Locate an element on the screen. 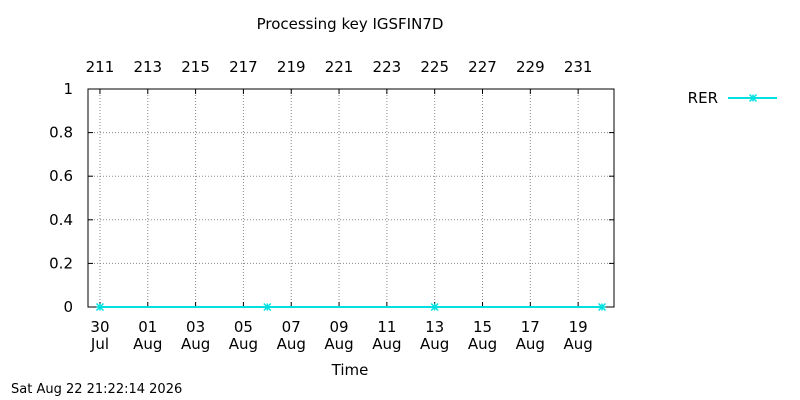 This screenshot has width=800, height=400. x-tick-label-day: 30 is located at coordinates (99, 327).